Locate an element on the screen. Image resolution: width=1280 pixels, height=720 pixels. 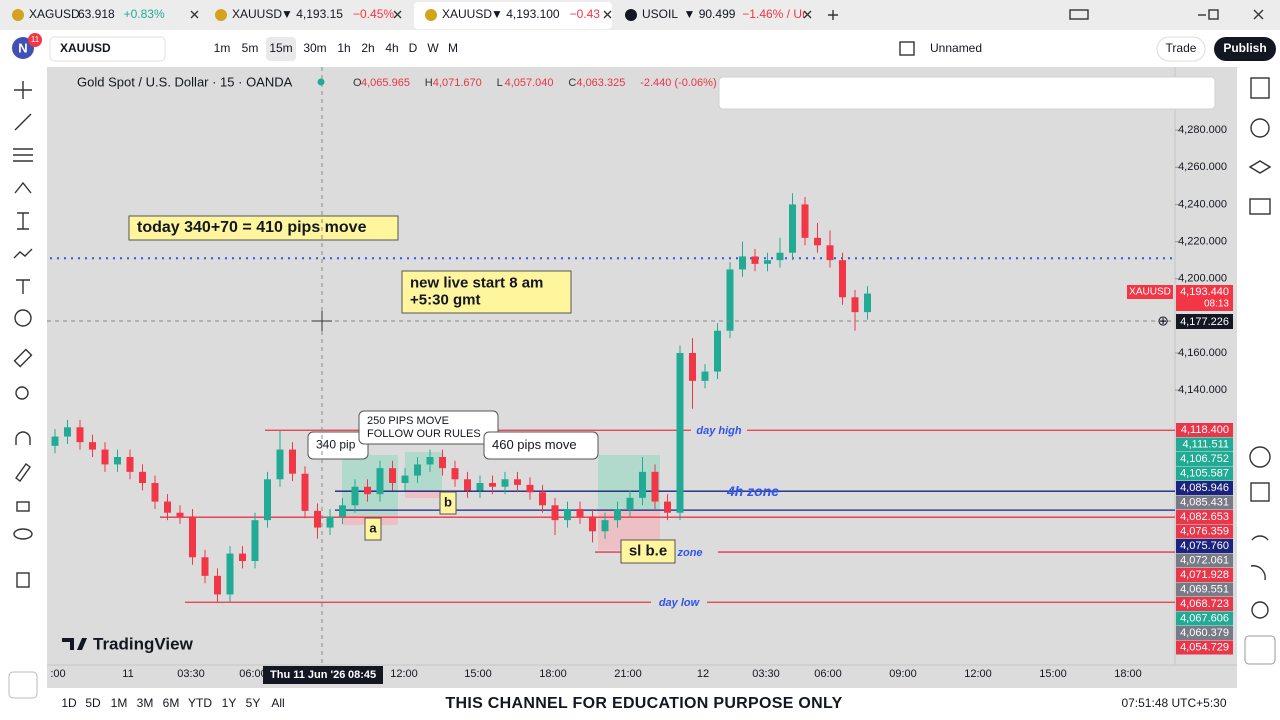
range-button: 1D is located at coordinates (69, 703).